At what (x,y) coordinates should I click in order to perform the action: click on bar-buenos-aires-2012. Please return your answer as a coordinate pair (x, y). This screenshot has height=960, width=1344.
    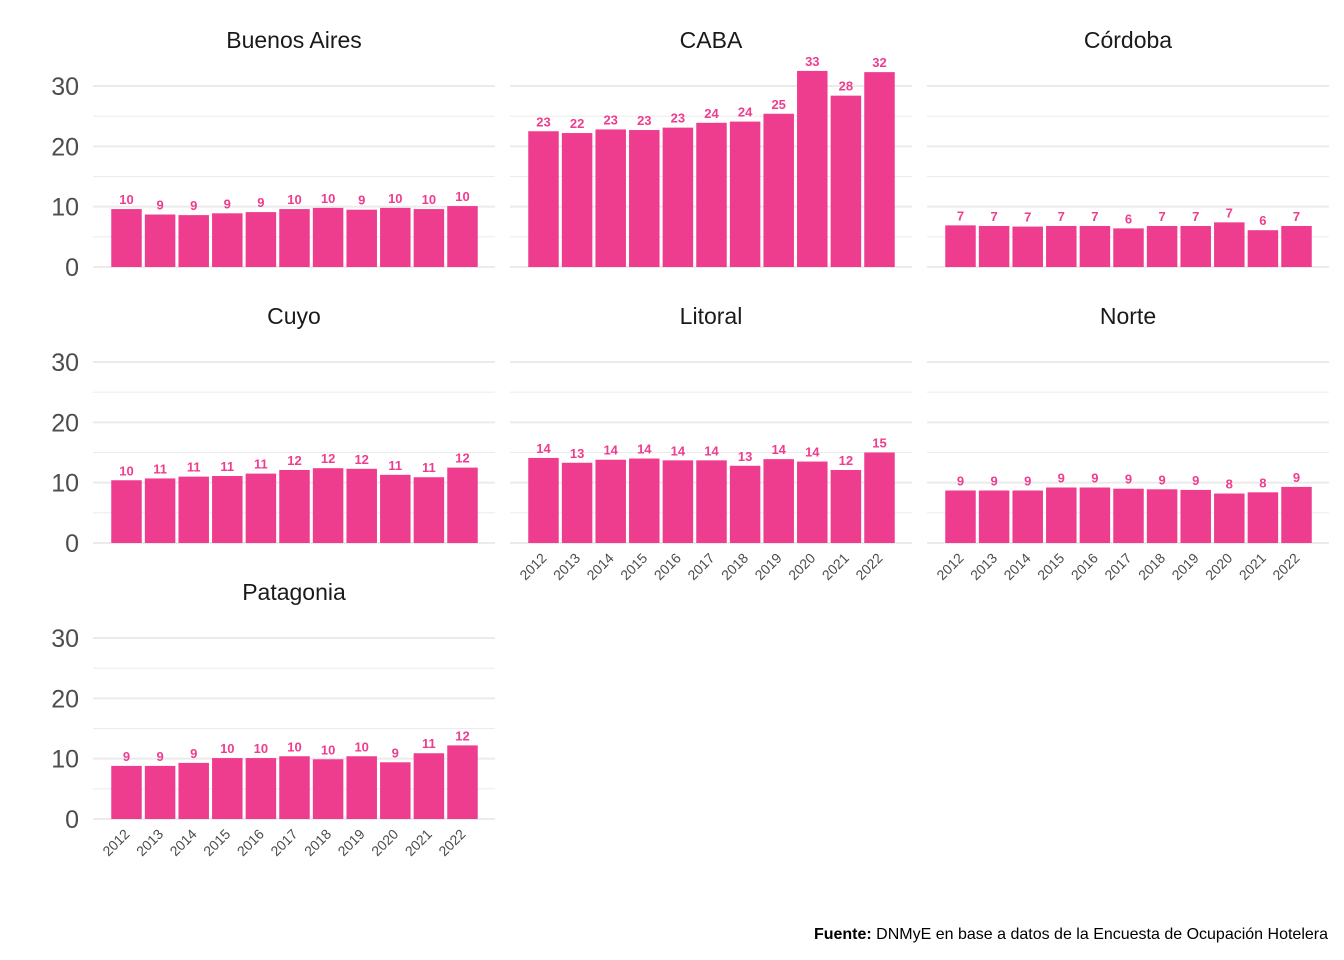
    Looking at the image, I should click on (126, 238).